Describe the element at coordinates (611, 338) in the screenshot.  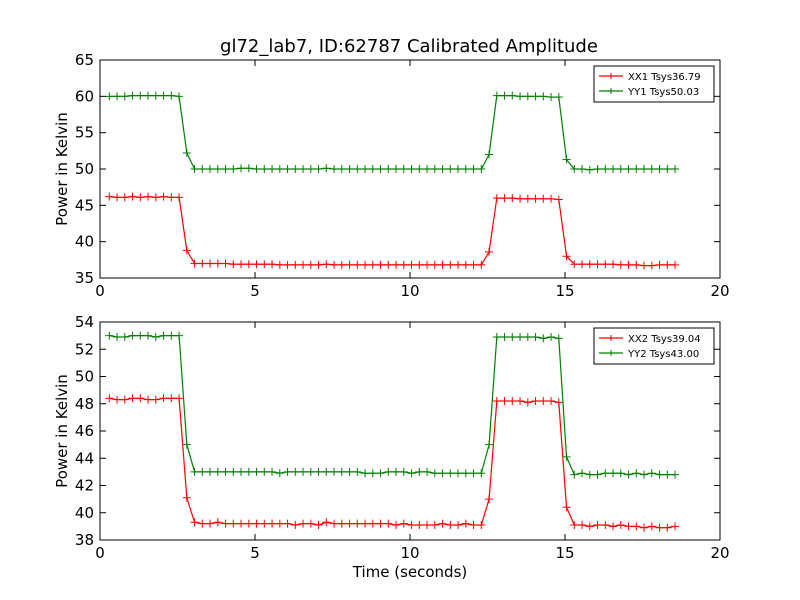
I see `legend-marker` at that location.